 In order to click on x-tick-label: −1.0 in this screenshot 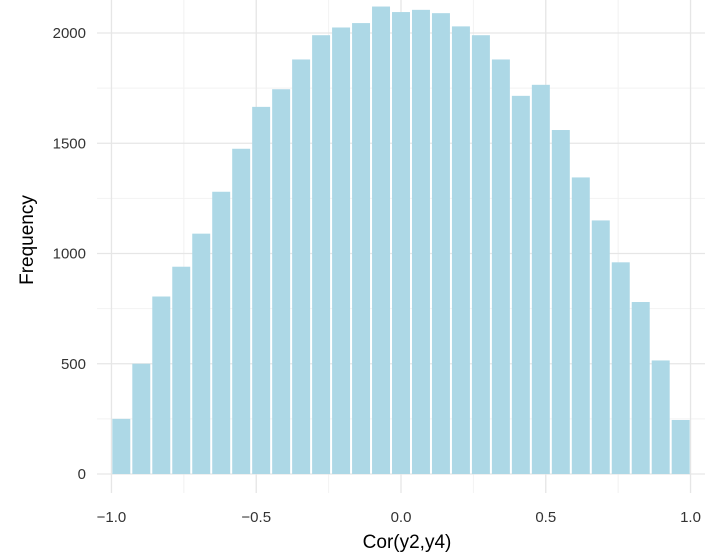, I will do `click(112, 517)`.